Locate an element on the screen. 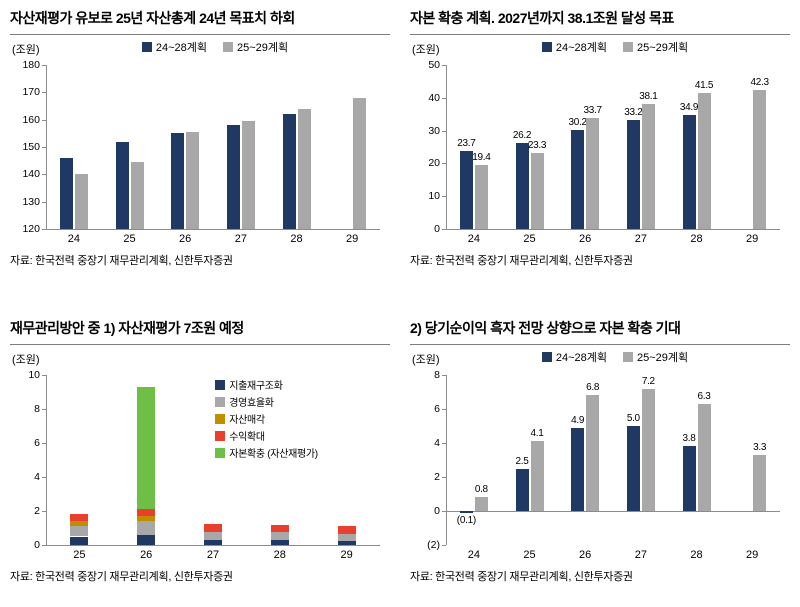  legend-item: 25~29계획 is located at coordinates (655, 47).